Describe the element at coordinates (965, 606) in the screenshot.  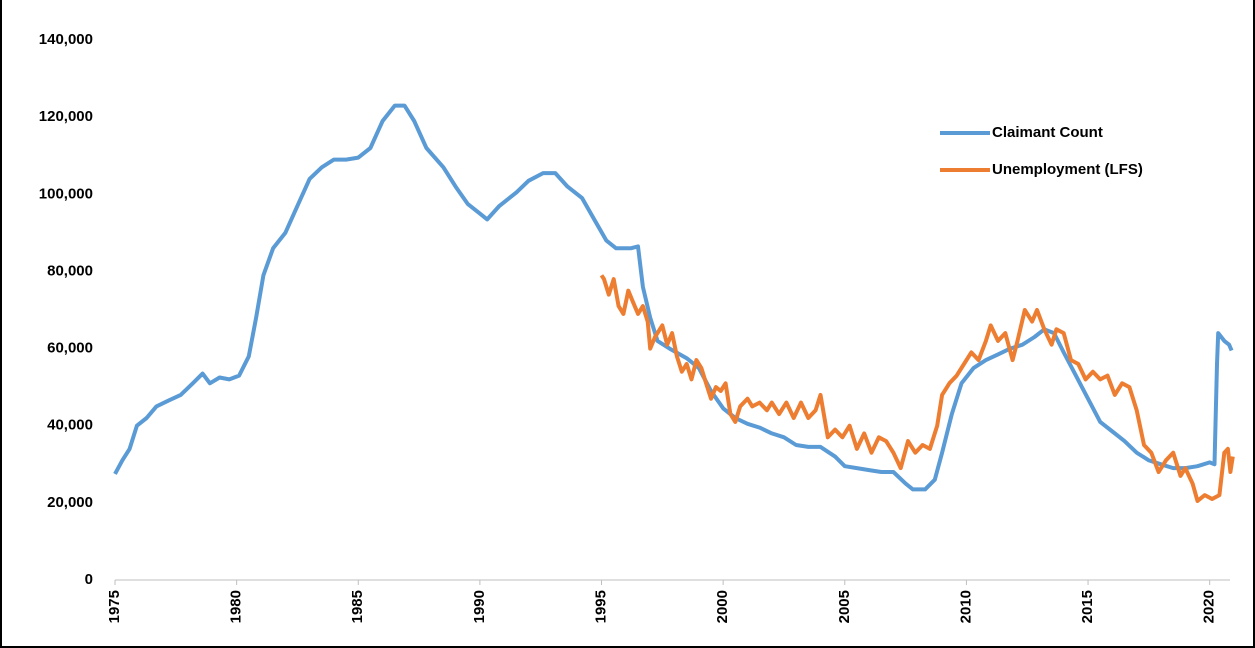
I see `x-tick-label: 2010` at that location.